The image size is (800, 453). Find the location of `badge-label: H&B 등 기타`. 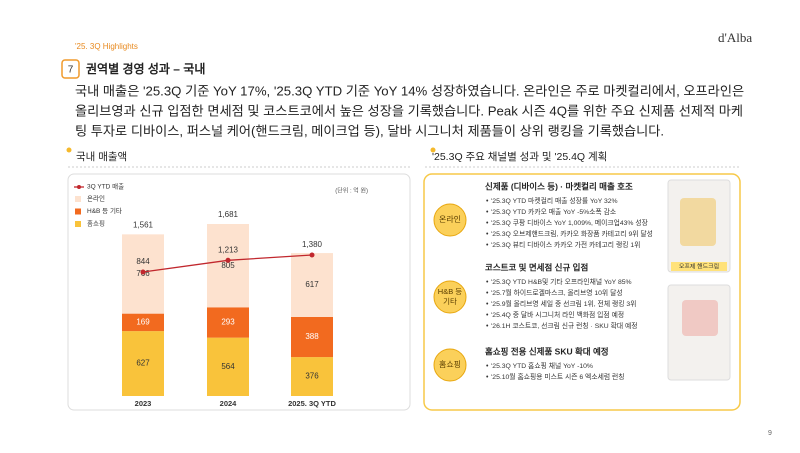

badge-label: H&B 등 기타 is located at coordinates (450, 296).